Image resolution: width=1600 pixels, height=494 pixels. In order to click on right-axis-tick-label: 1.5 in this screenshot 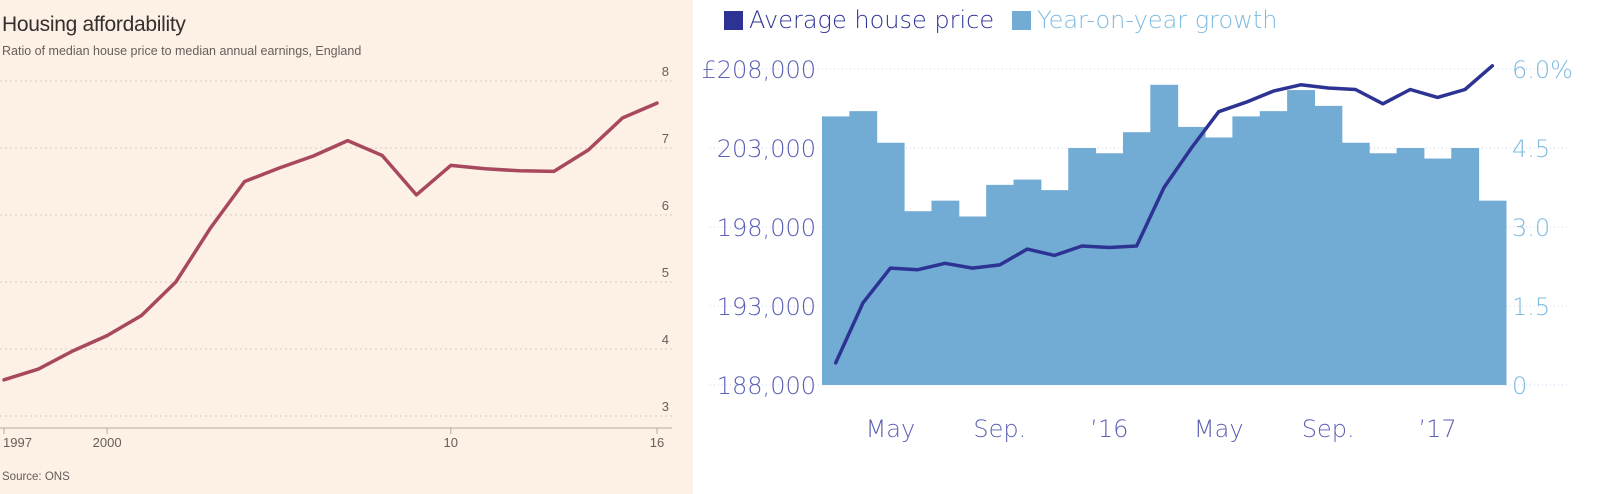, I will do `click(1531, 307)`.